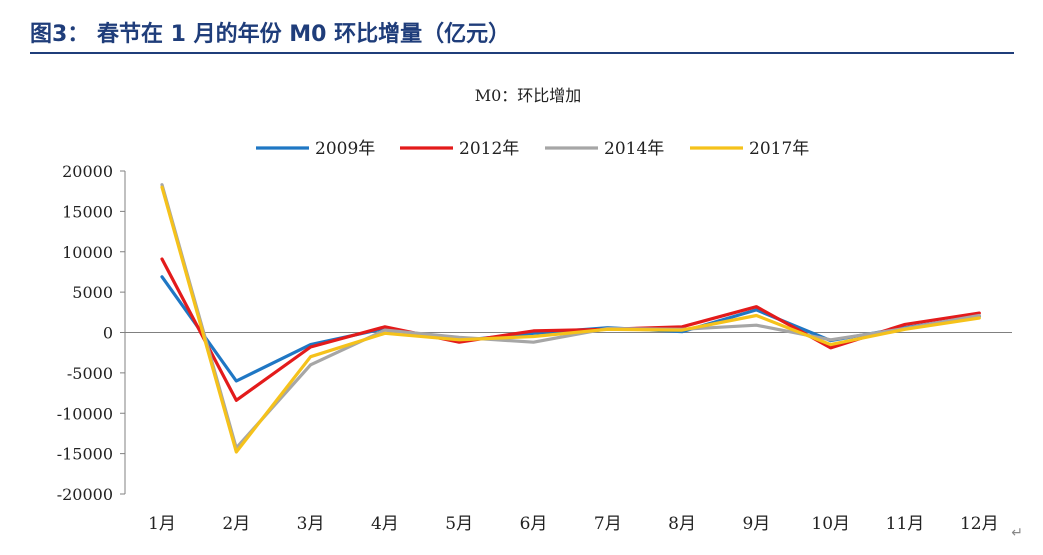 The image size is (1043, 555). What do you see at coordinates (85, 454) in the screenshot?
I see `y-tick-label: -15000` at bounding box center [85, 454].